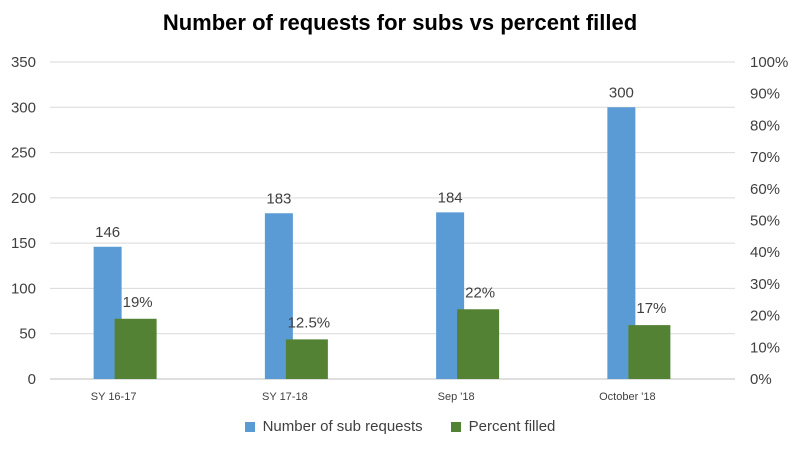 This screenshot has height=452, width=800. Describe the element at coordinates (455, 426) in the screenshot. I see `legend-swatch-percent` at that location.